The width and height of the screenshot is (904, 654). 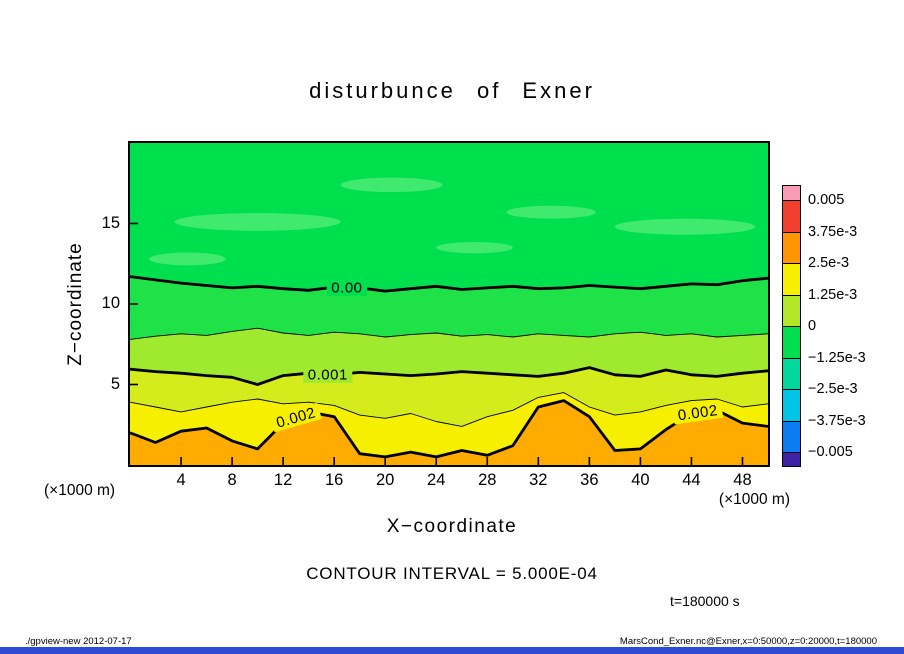 What do you see at coordinates (385, 480) in the screenshot?
I see `x-tick-label: 20` at bounding box center [385, 480].